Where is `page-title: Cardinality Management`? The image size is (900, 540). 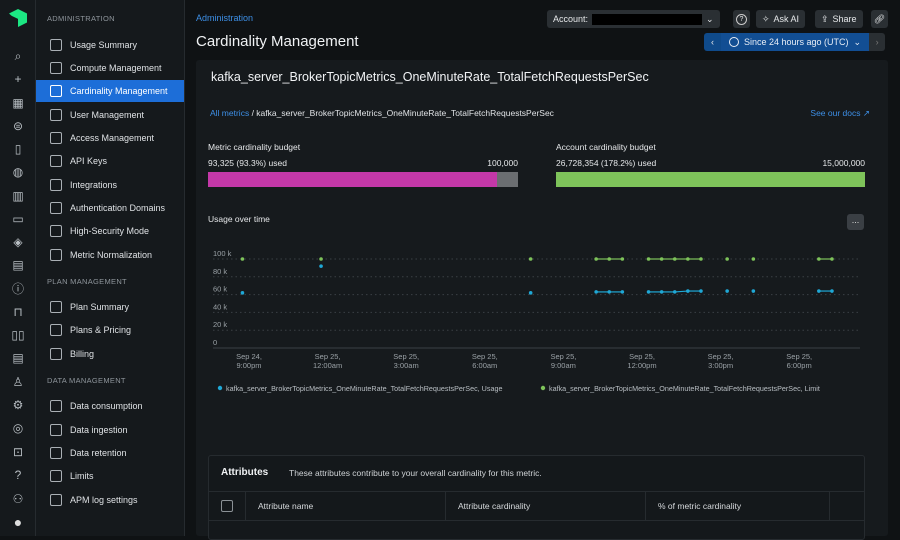
page-title: Cardinality Management is located at coordinates (277, 41).